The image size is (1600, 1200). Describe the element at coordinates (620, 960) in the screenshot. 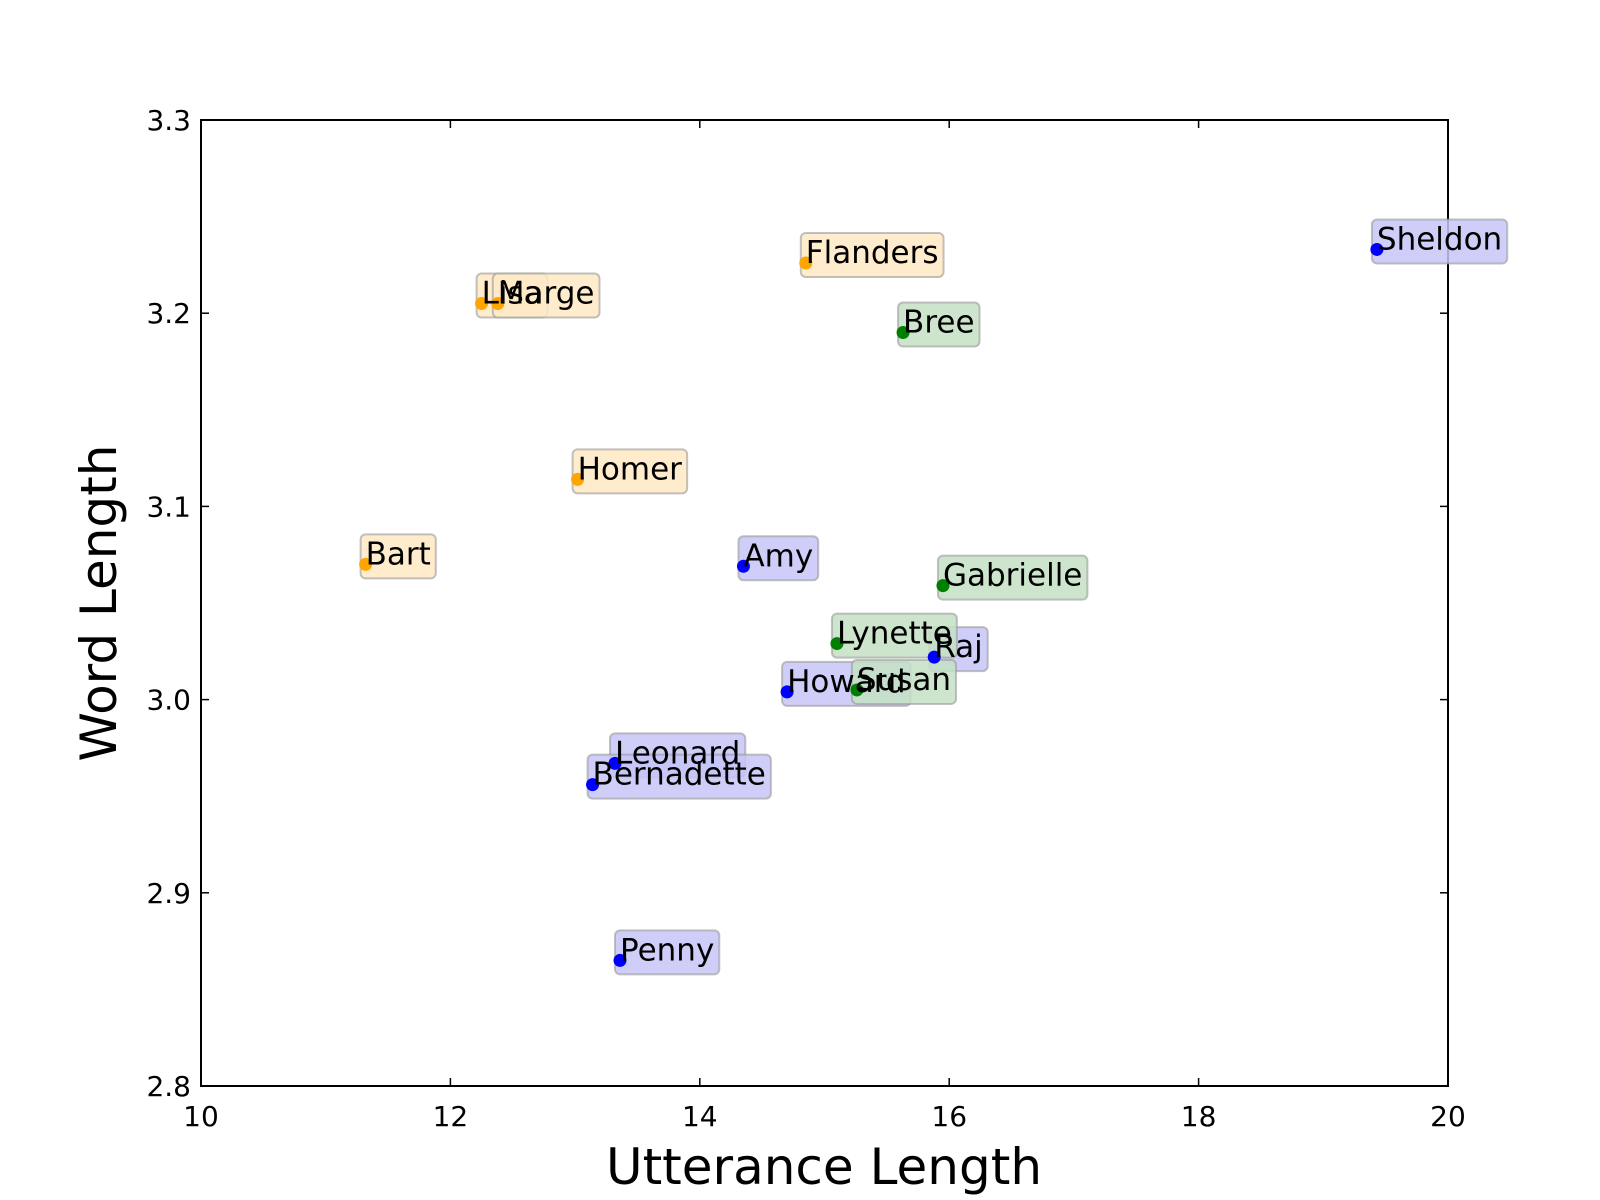

I see `data-point-penny` at that location.